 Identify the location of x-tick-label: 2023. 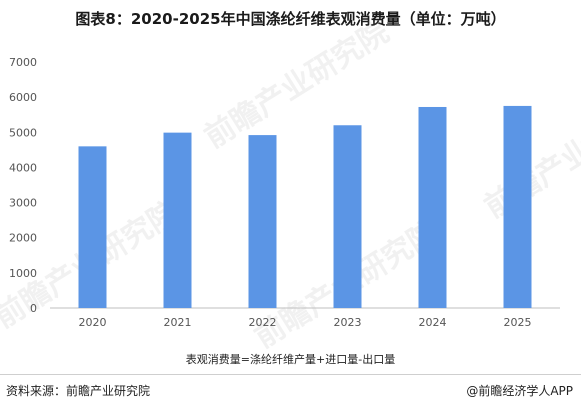
(348, 322).